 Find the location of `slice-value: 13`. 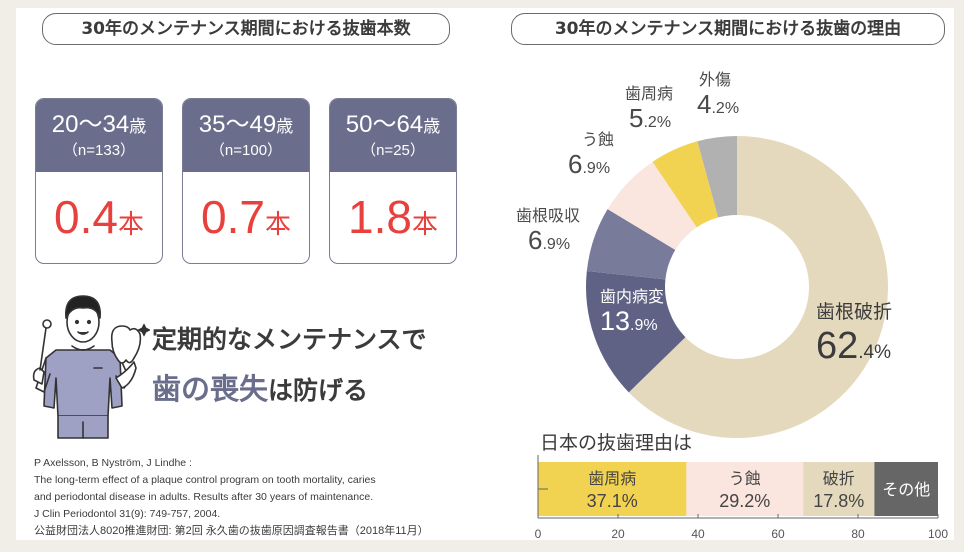

slice-value: 13 is located at coordinates (615, 321).